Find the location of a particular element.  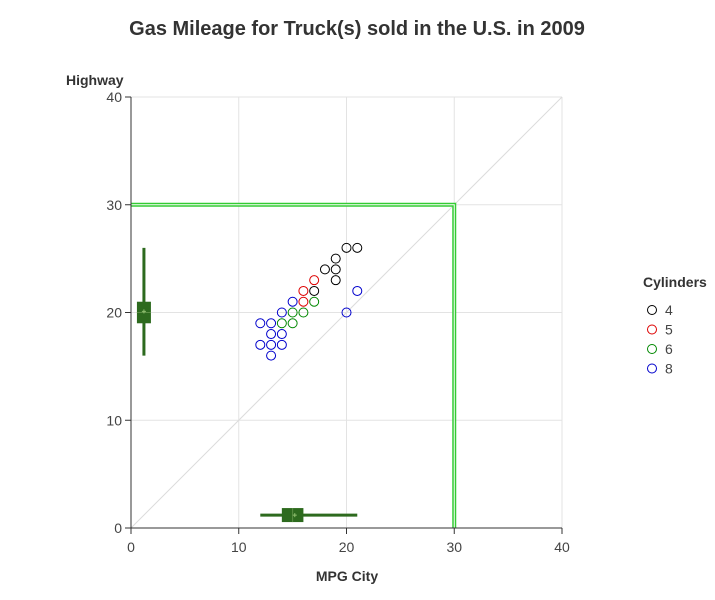

y-tick-label-3: 30 is located at coordinates (114, 205).